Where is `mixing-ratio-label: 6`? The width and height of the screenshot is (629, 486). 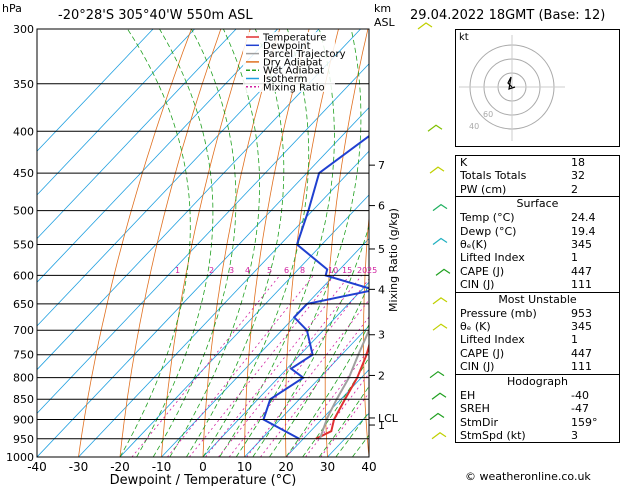
mixing-ratio-label: 6 is located at coordinates (286, 270).